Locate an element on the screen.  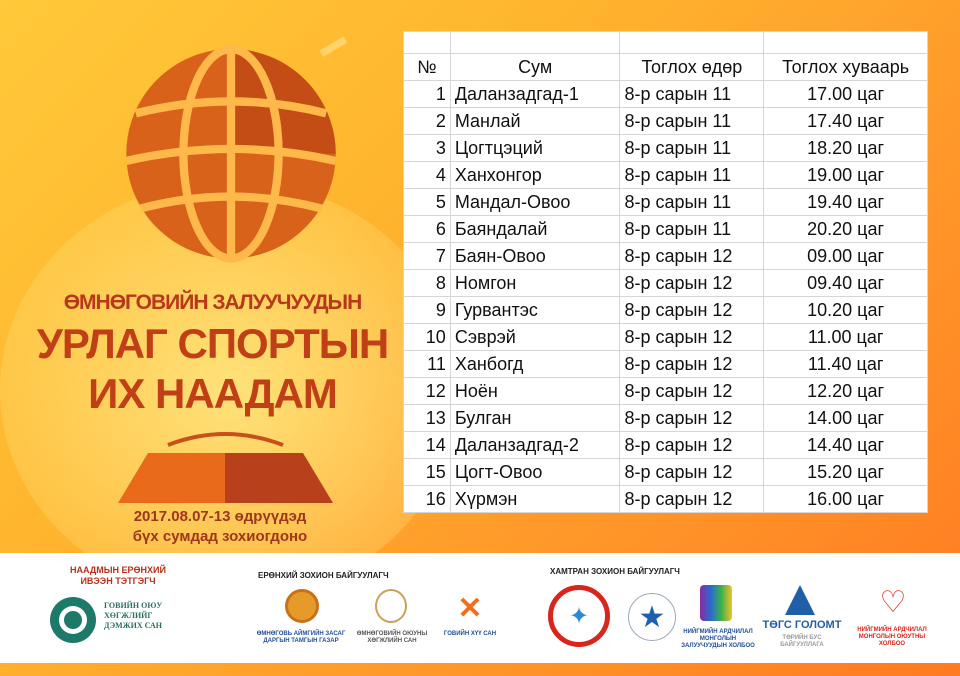
row-time: 11.40 цаг is located at coordinates (845, 364).